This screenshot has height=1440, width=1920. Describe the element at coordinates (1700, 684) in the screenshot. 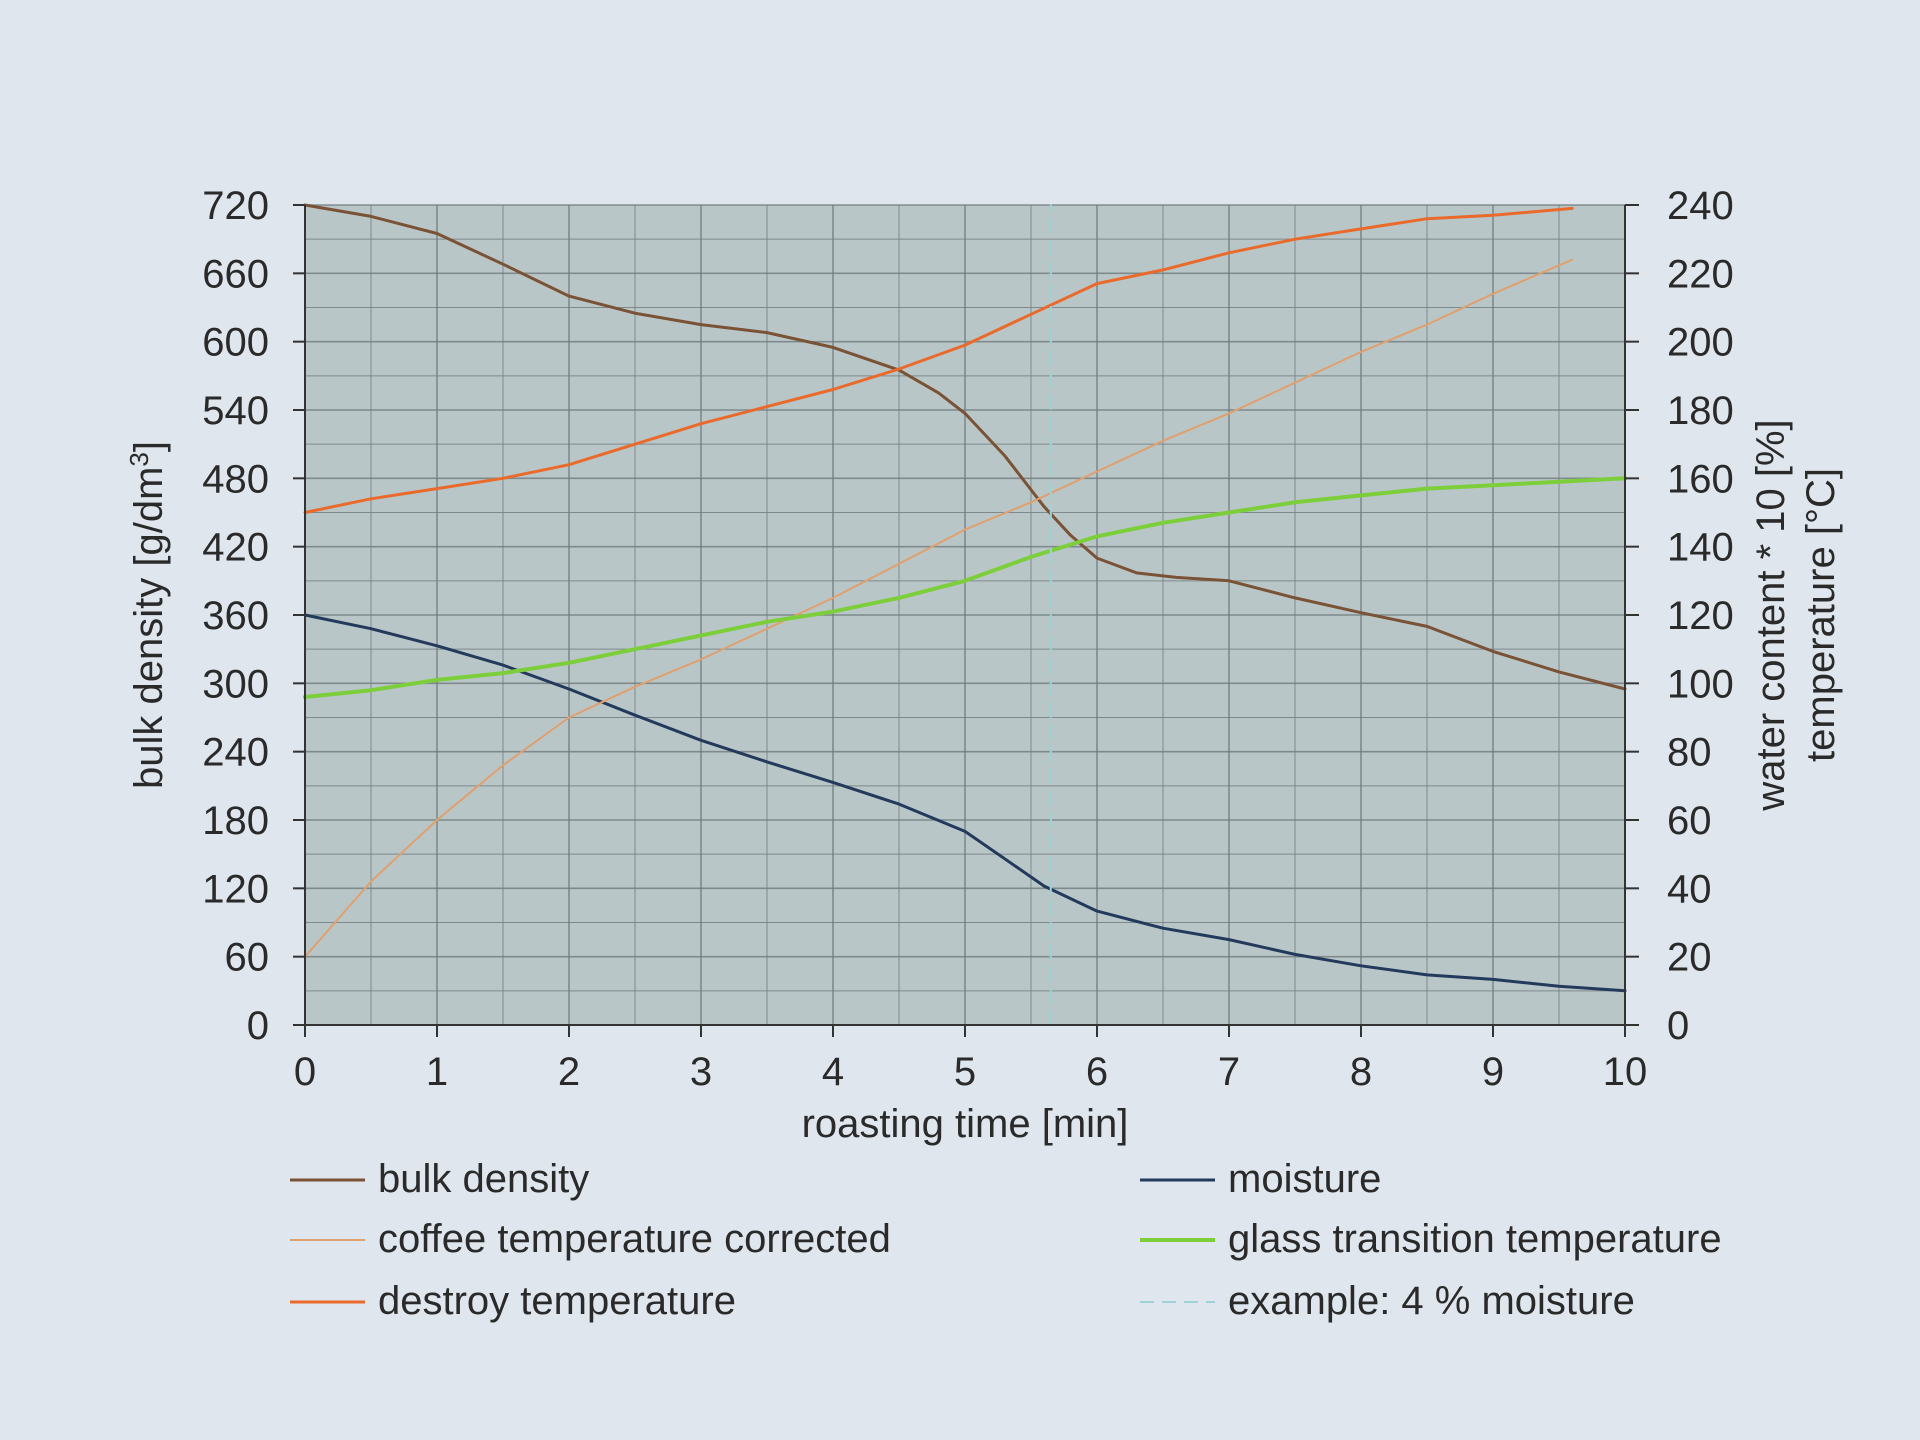

I see `y-right-tick-label: 100` at that location.